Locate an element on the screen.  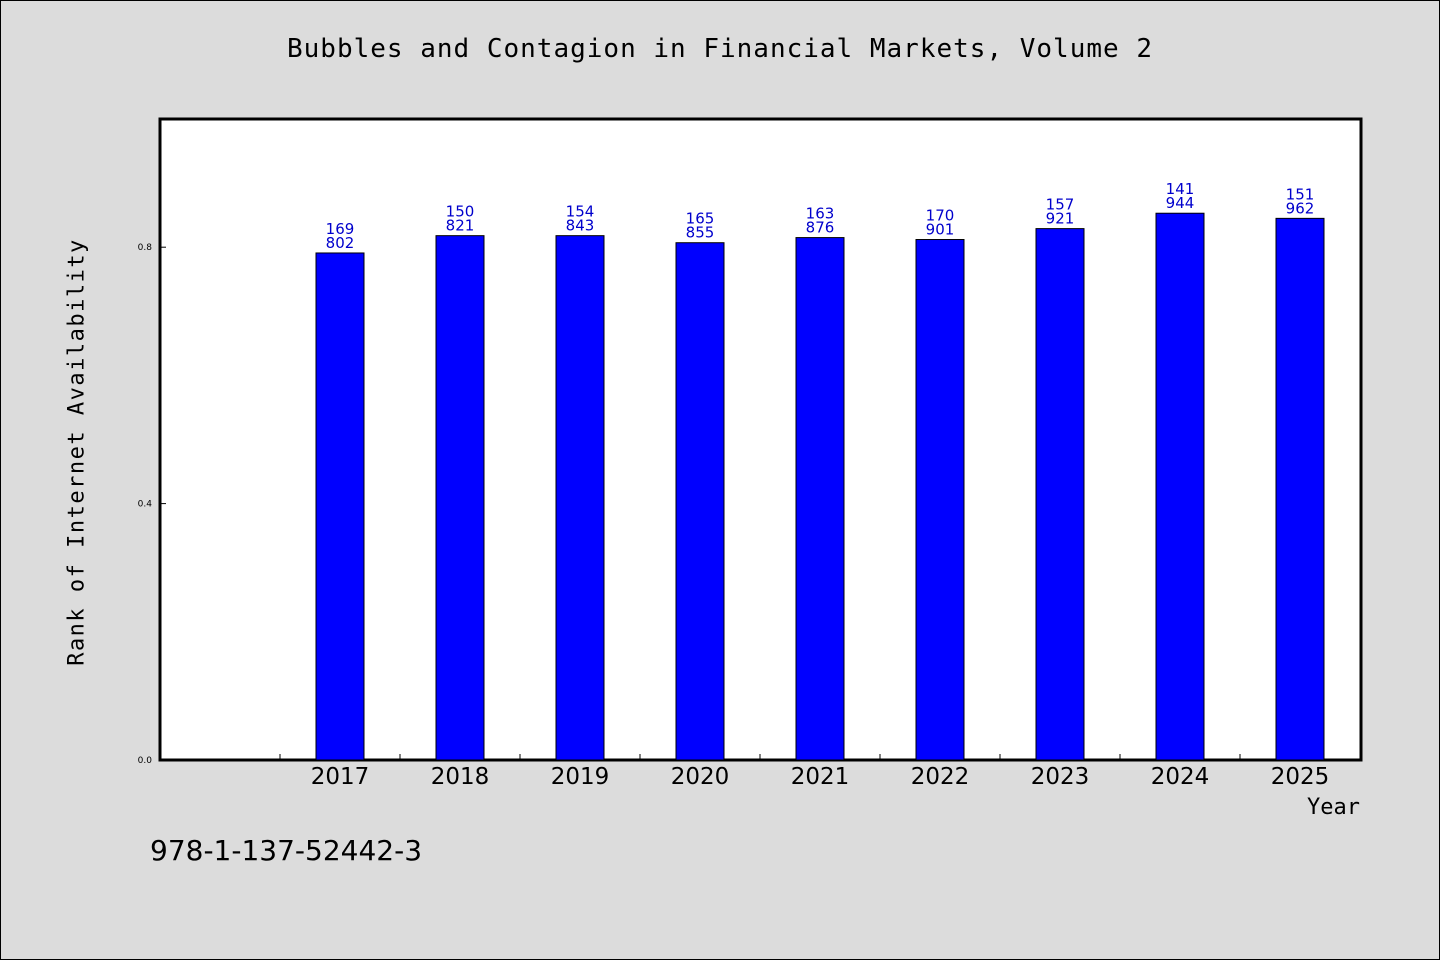
x-tick-label: 2019 is located at coordinates (580, 777).